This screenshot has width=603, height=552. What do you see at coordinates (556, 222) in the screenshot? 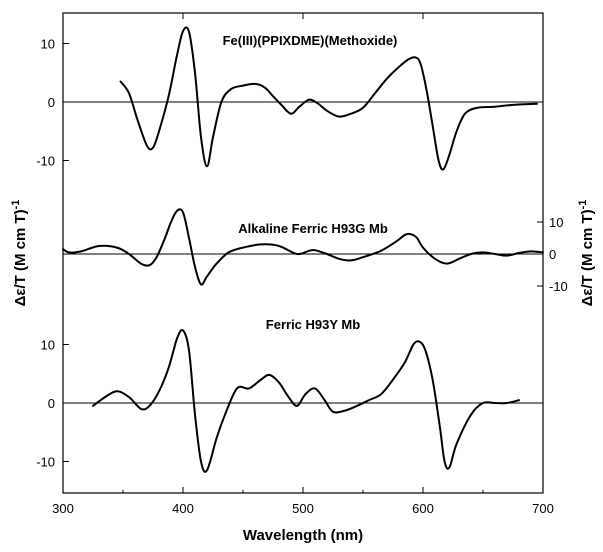
I see `y-tick-label-2-1: 10` at bounding box center [556, 222].